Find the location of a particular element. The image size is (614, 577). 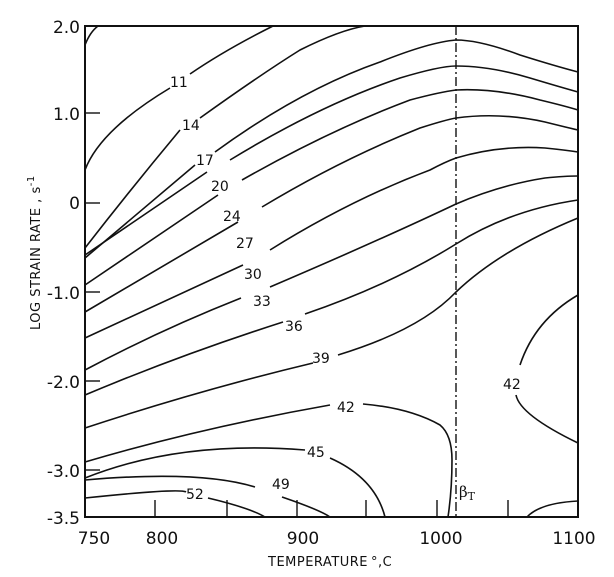

contour-42-right is located at coordinates (547, 369).